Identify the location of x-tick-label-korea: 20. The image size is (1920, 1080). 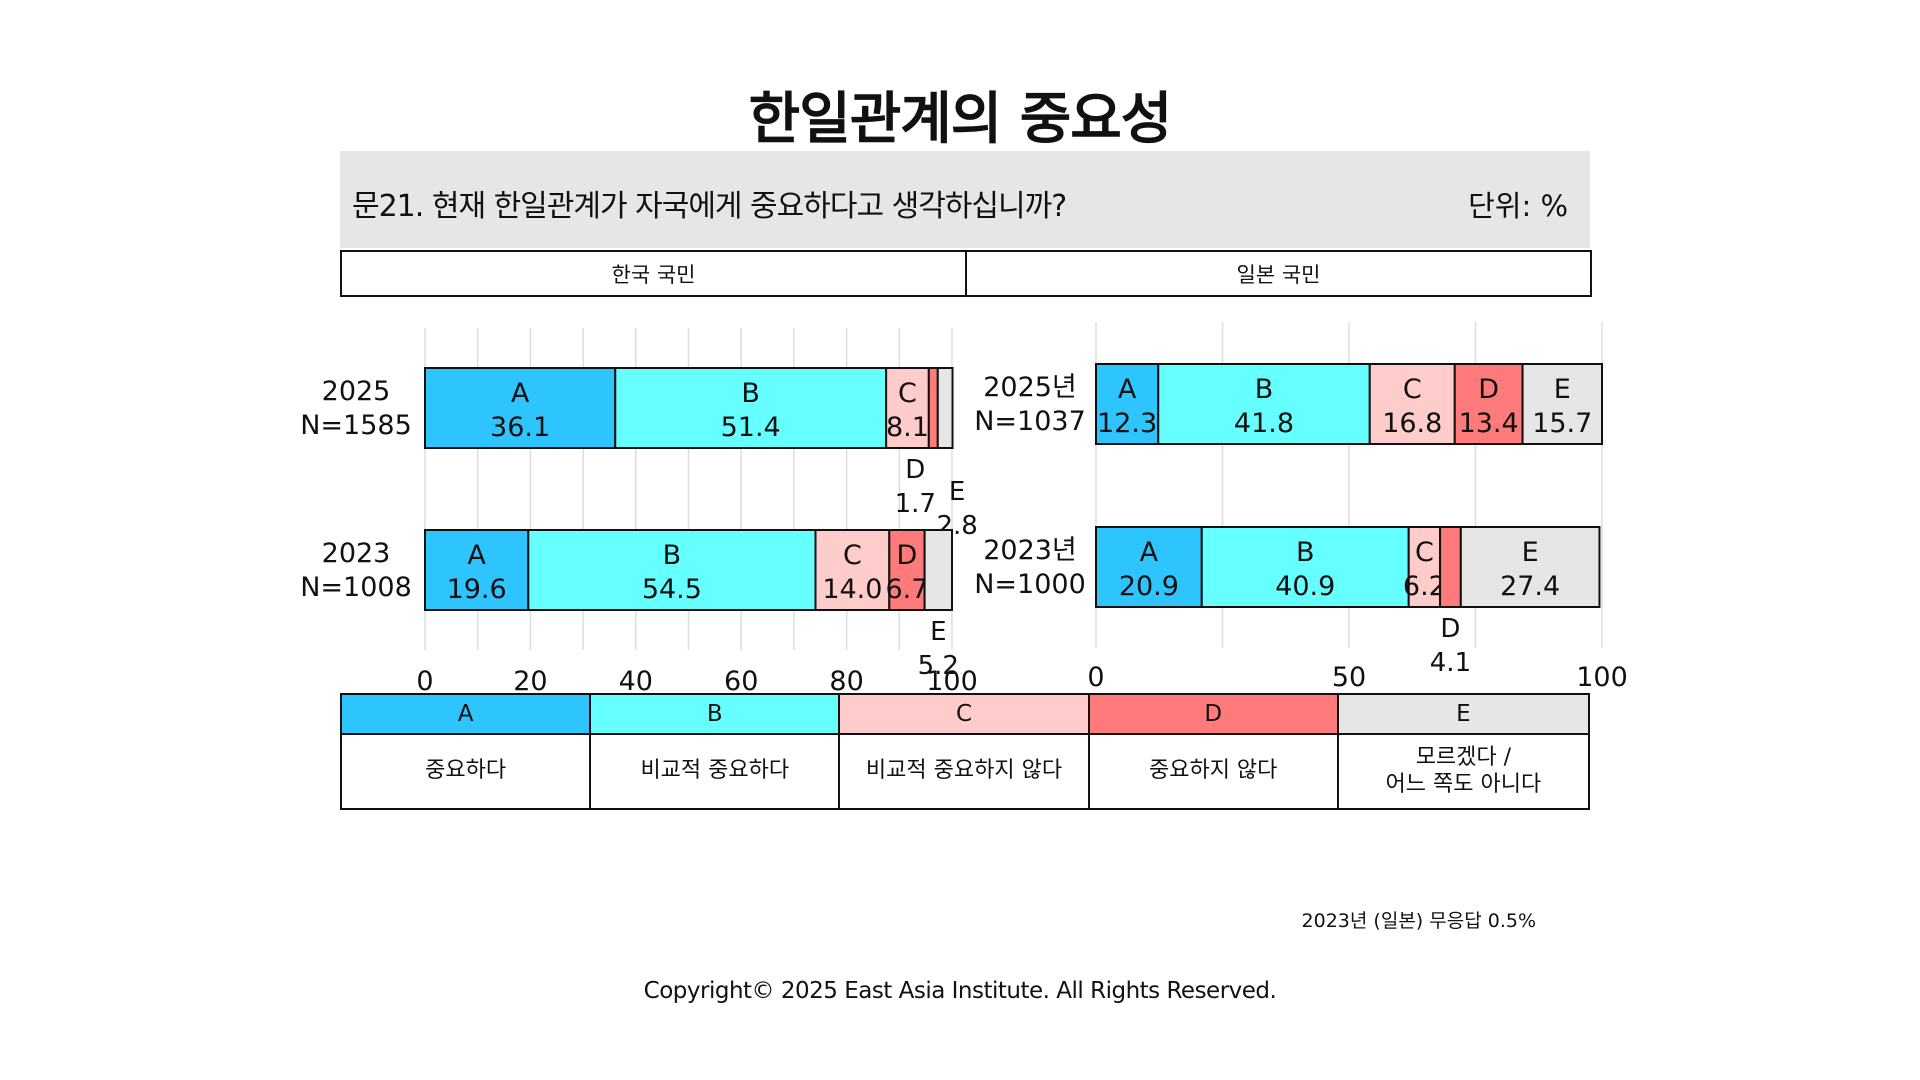
(530, 681).